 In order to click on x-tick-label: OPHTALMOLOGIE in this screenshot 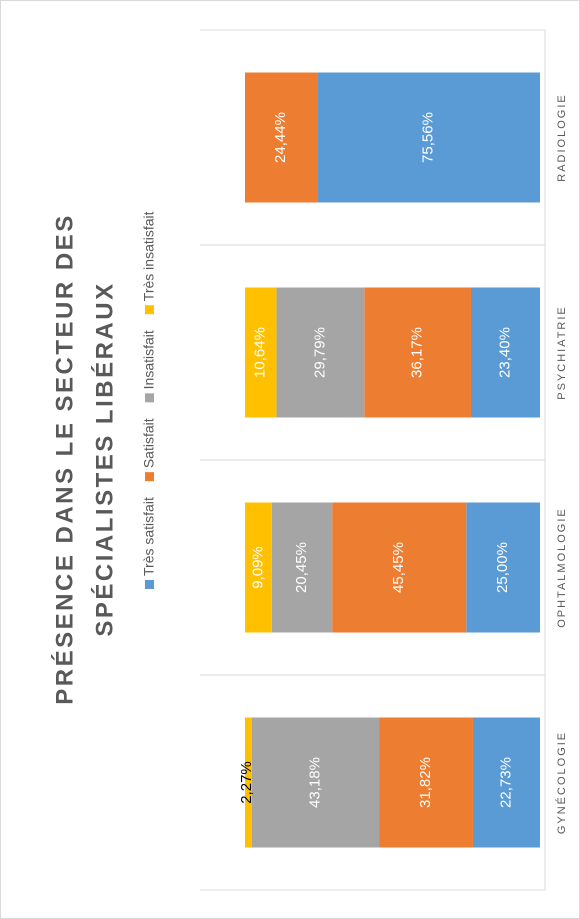, I will do `click(562, 567)`.